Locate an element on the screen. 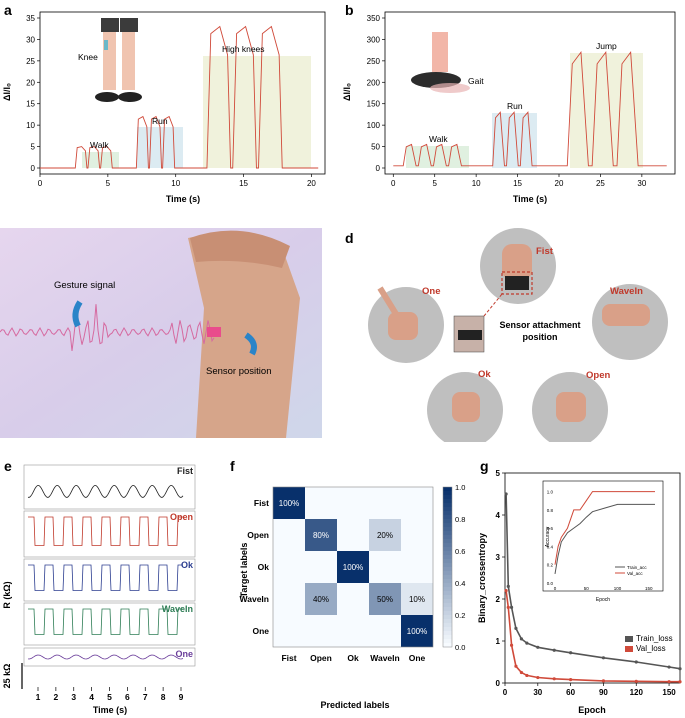 Image resolution: width=685 pixels, height=718 pixels. fist-label: Fist is located at coordinates (545, 251).